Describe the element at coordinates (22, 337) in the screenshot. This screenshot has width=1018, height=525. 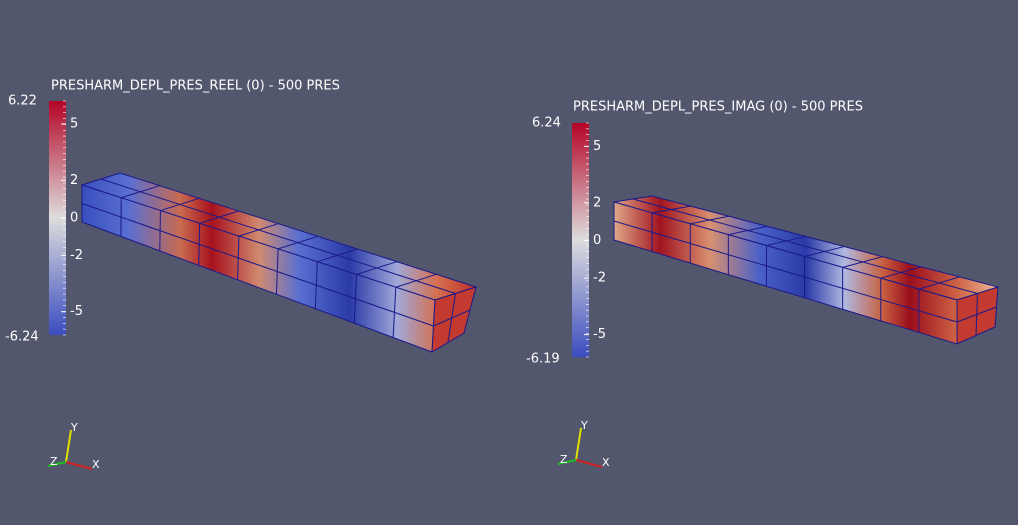
I see `range-min-label: -6.24` at that location.